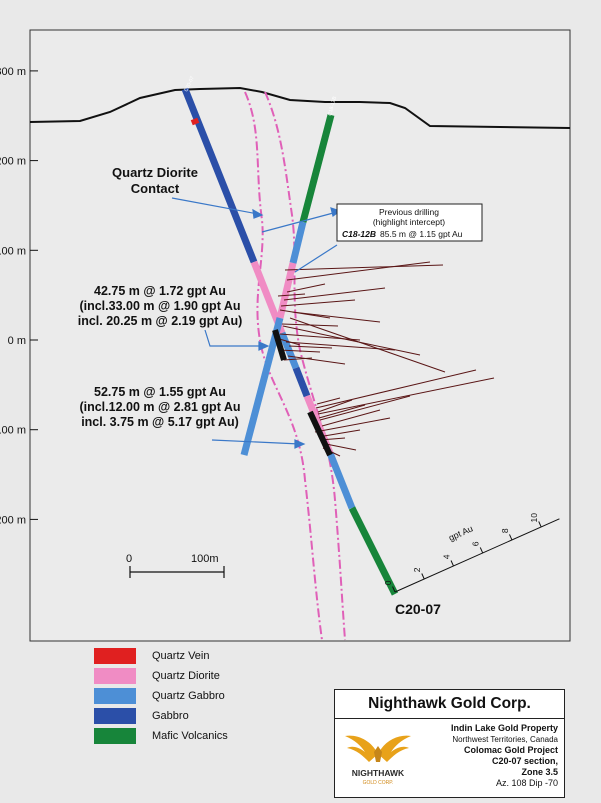 The image size is (601, 803). I want to click on legend-label: Mafic Volcanics, so click(190, 736).